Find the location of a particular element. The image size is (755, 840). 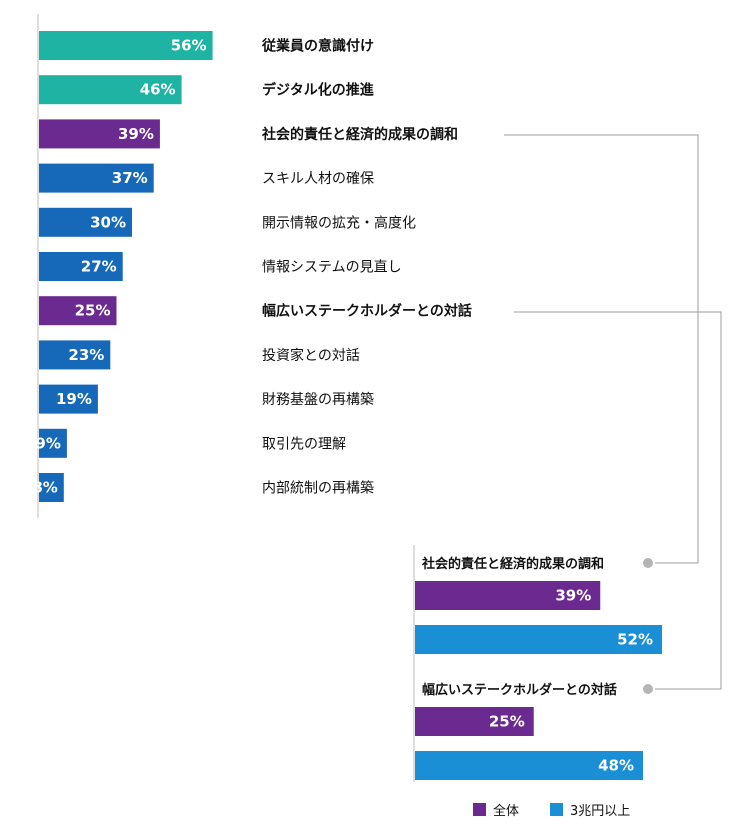

bar-value-label-1: 56% is located at coordinates (189, 46).